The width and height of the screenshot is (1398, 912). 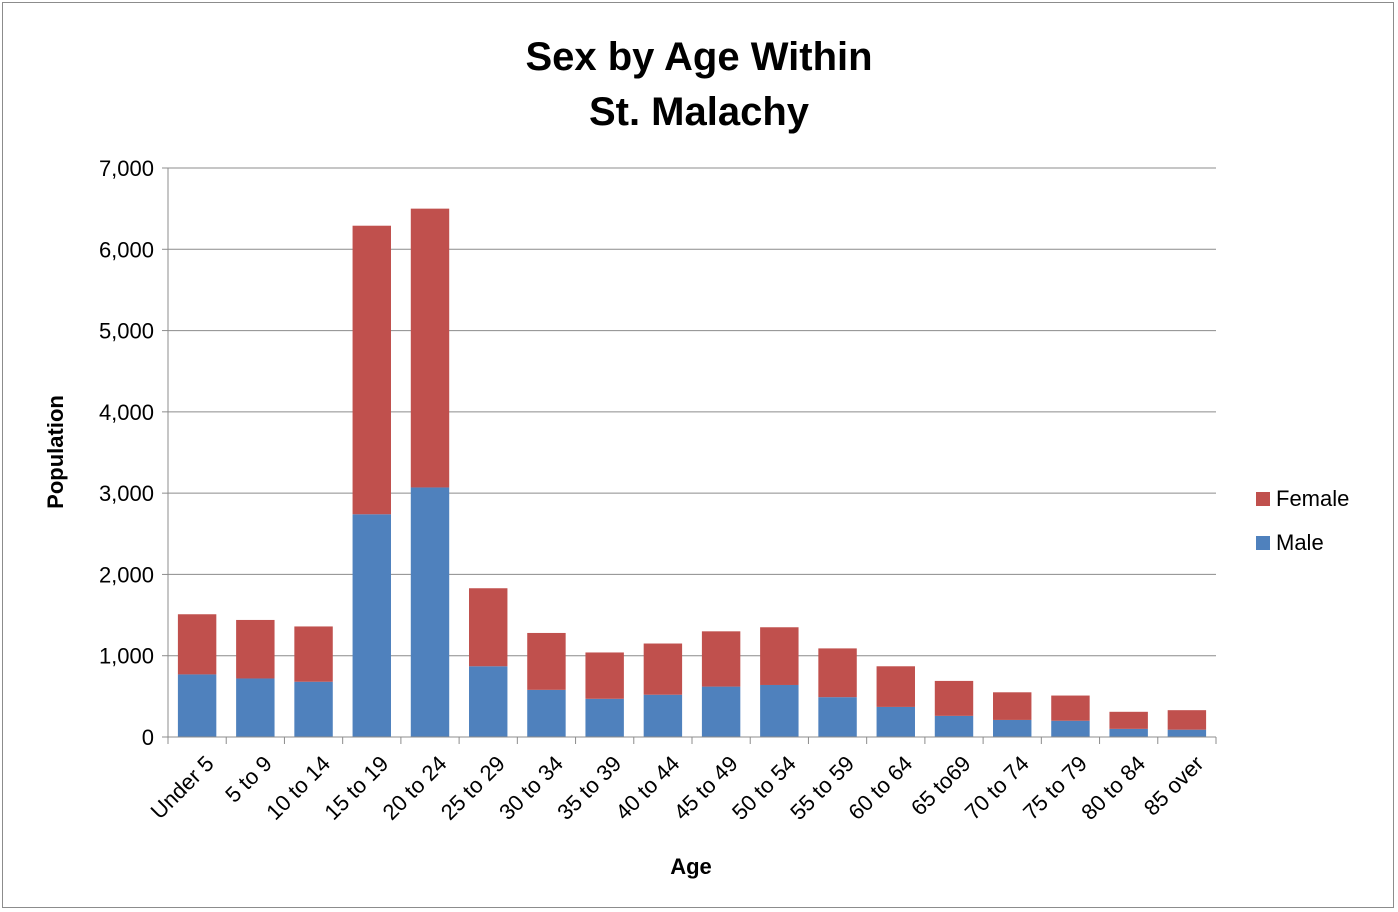 What do you see at coordinates (298, 788) in the screenshot?
I see `x-tick-label: 10 to 14` at bounding box center [298, 788].